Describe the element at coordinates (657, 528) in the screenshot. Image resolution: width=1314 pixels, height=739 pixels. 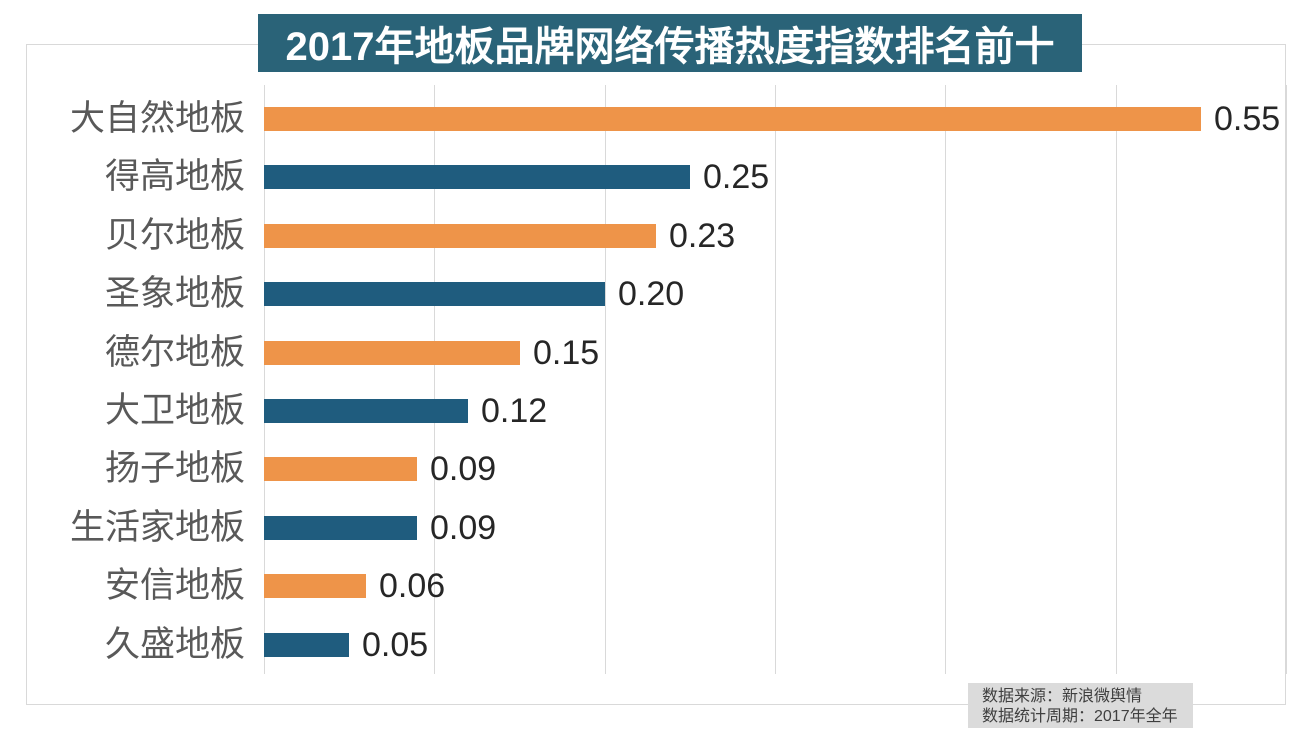
I see `chart-row: 生活家地板 0.09` at that location.